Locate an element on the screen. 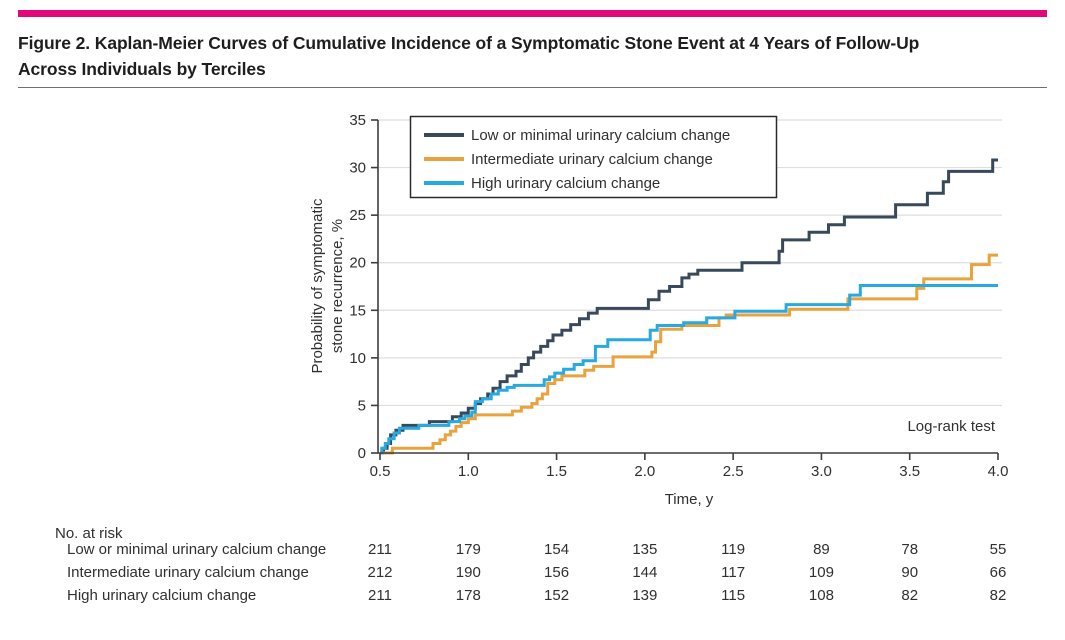 The image size is (1065, 640). risk-count: 78 is located at coordinates (909, 549).